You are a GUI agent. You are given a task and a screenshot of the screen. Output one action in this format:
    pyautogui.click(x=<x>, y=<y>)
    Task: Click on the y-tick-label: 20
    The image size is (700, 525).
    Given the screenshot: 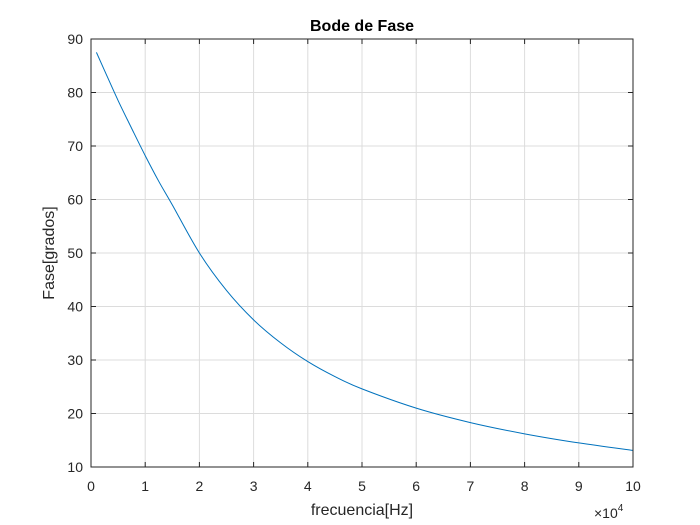 What is the action you would take?
    pyautogui.click(x=75, y=414)
    